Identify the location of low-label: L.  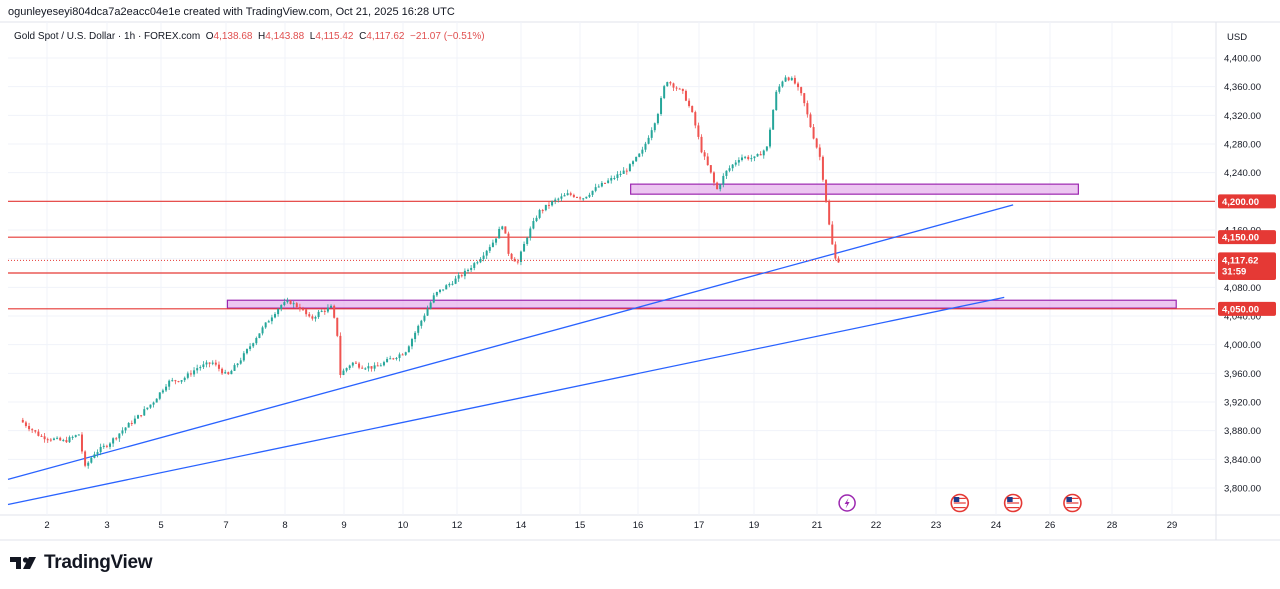
(312, 36).